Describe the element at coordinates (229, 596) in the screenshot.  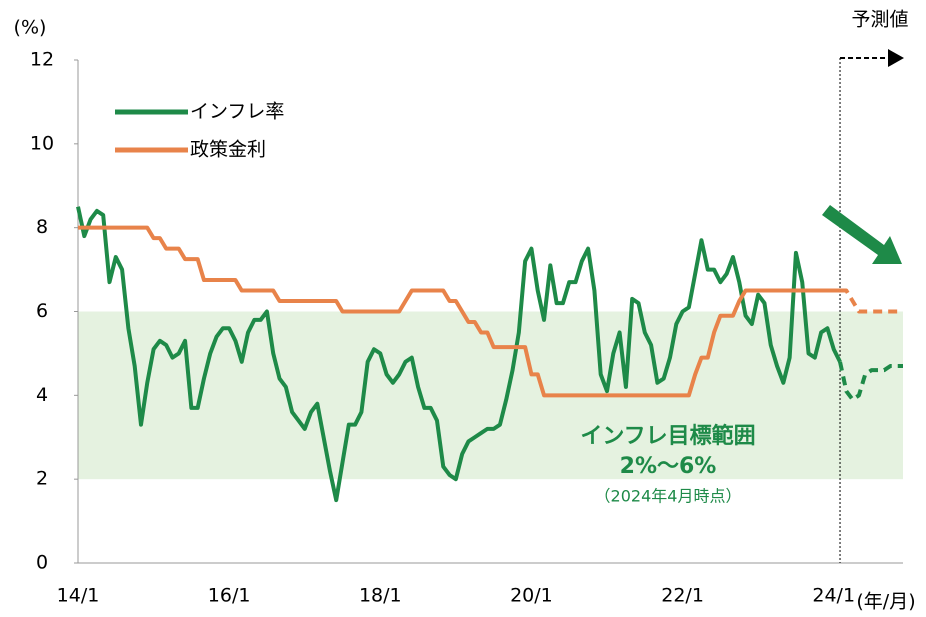
I see `x-tick-label: 16/1` at that location.